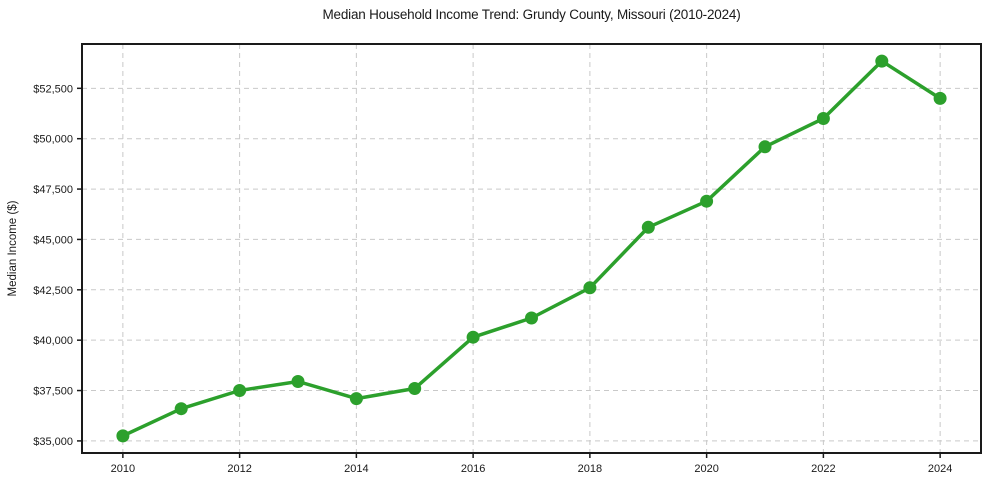 This screenshot has height=490, width=989. What do you see at coordinates (53, 190) in the screenshot?
I see `y-tick-label: $47,500` at bounding box center [53, 190].